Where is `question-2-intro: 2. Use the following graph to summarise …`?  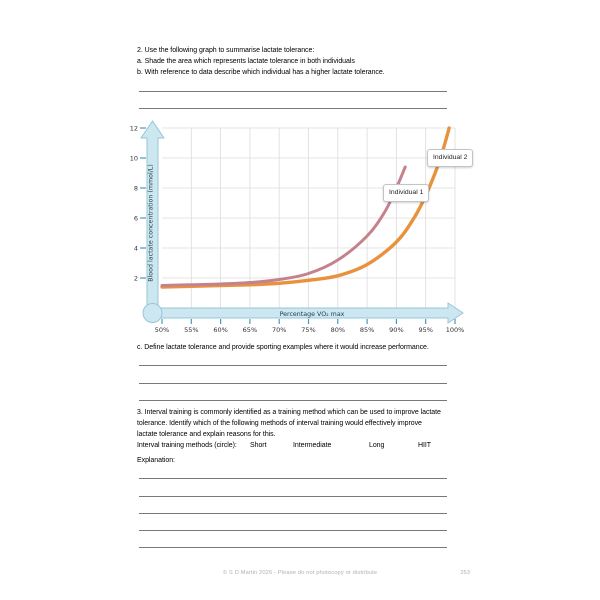 question-2-intro: 2. Use the following graph to summarise … is located at coordinates (226, 50).